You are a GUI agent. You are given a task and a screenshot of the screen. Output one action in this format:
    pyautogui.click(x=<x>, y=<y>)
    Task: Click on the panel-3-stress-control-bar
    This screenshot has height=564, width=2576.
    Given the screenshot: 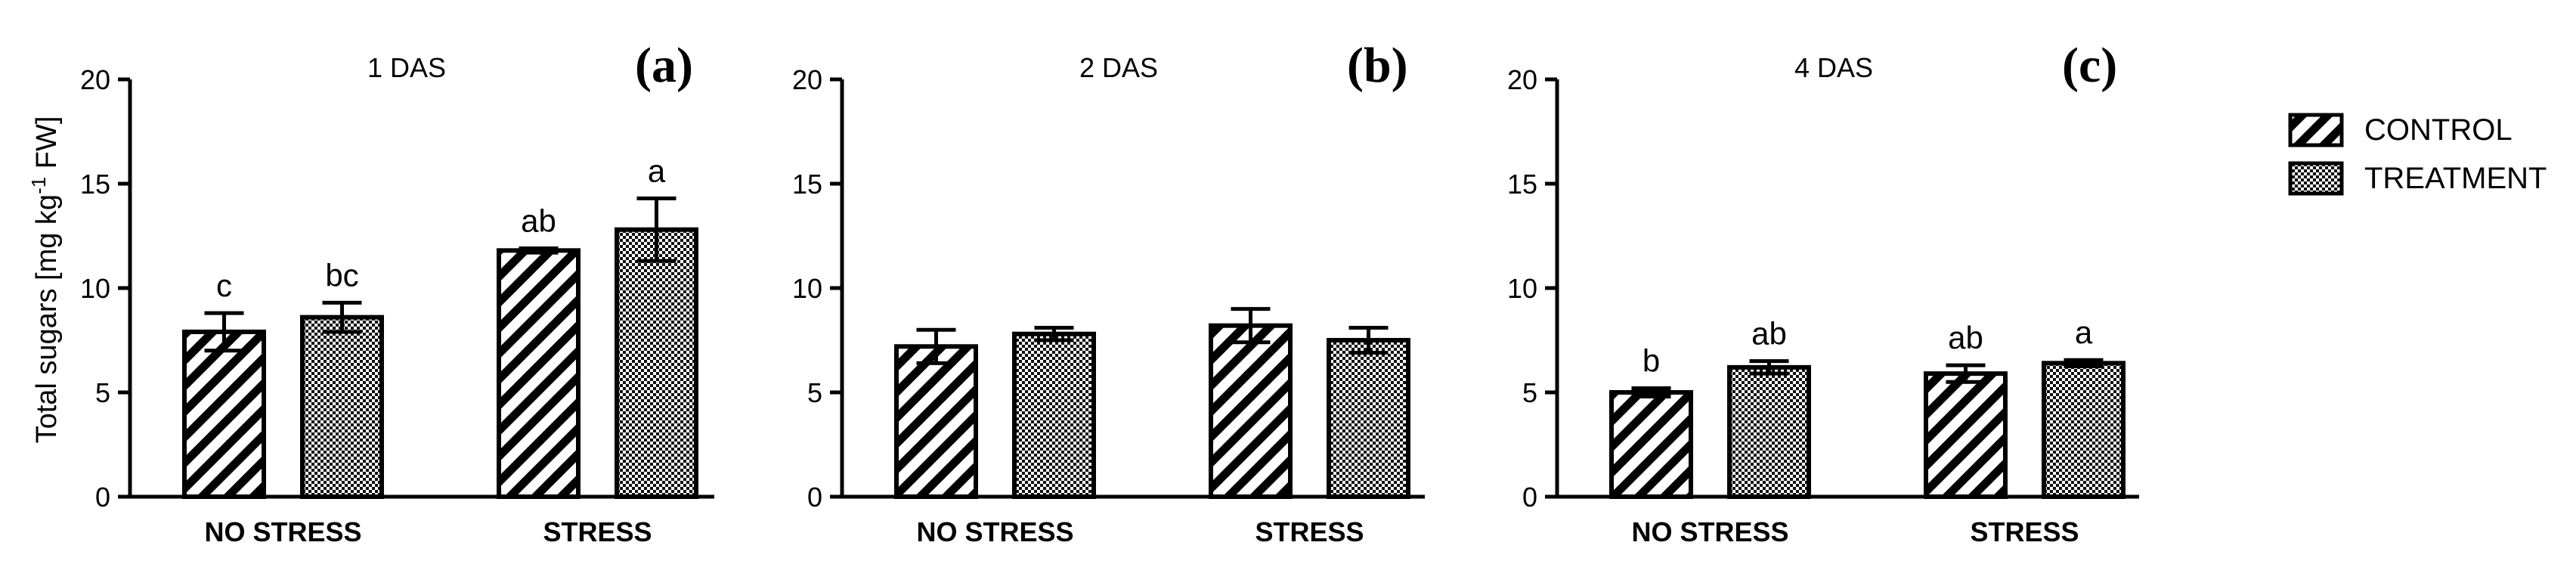 What is the action you would take?
    pyautogui.click(x=1966, y=435)
    